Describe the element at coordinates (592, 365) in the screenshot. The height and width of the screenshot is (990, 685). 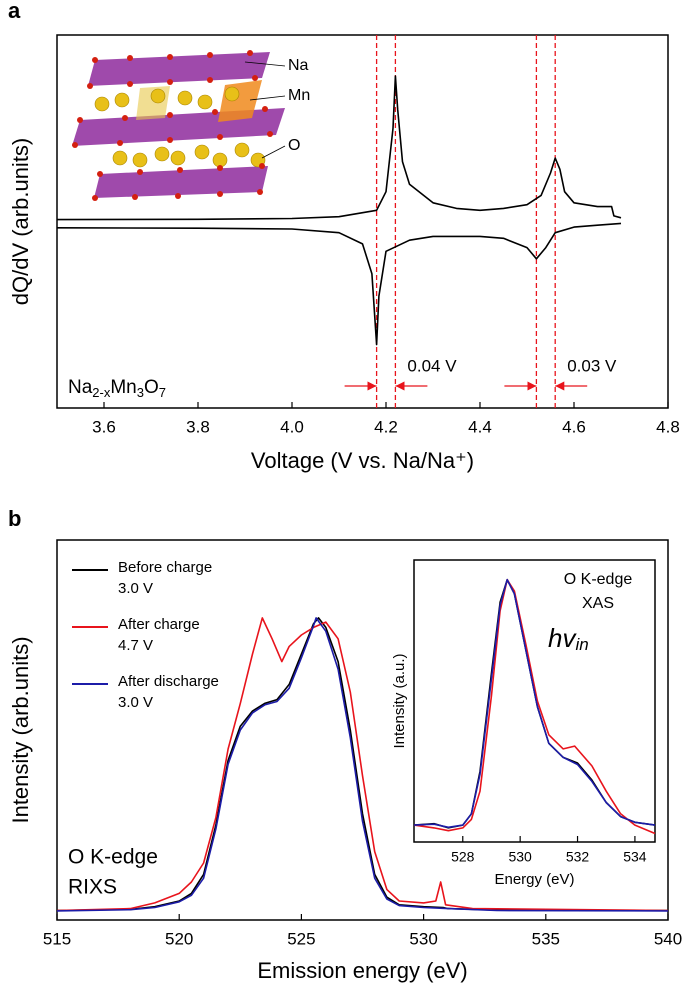
I see `gap-label: 0.03 V` at that location.